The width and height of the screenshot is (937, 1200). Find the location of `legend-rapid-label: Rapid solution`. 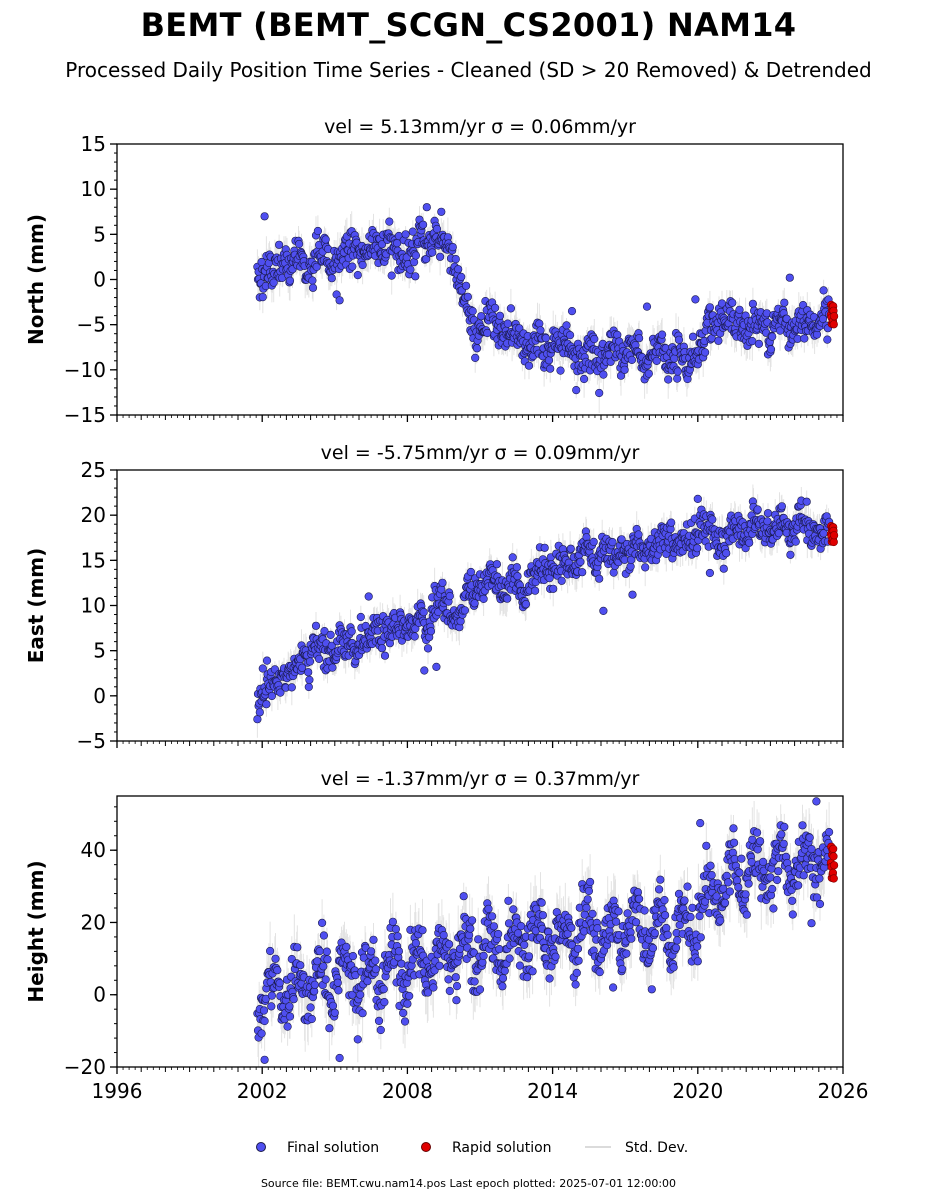

legend-rapid-label: Rapid solution is located at coordinates (502, 1148).